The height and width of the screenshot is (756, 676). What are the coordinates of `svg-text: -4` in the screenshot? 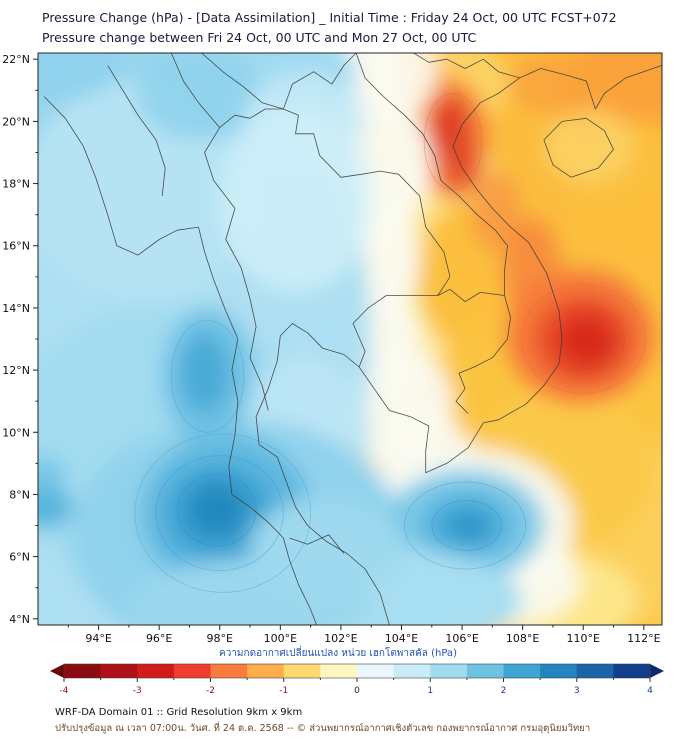 It's located at (64, 691).